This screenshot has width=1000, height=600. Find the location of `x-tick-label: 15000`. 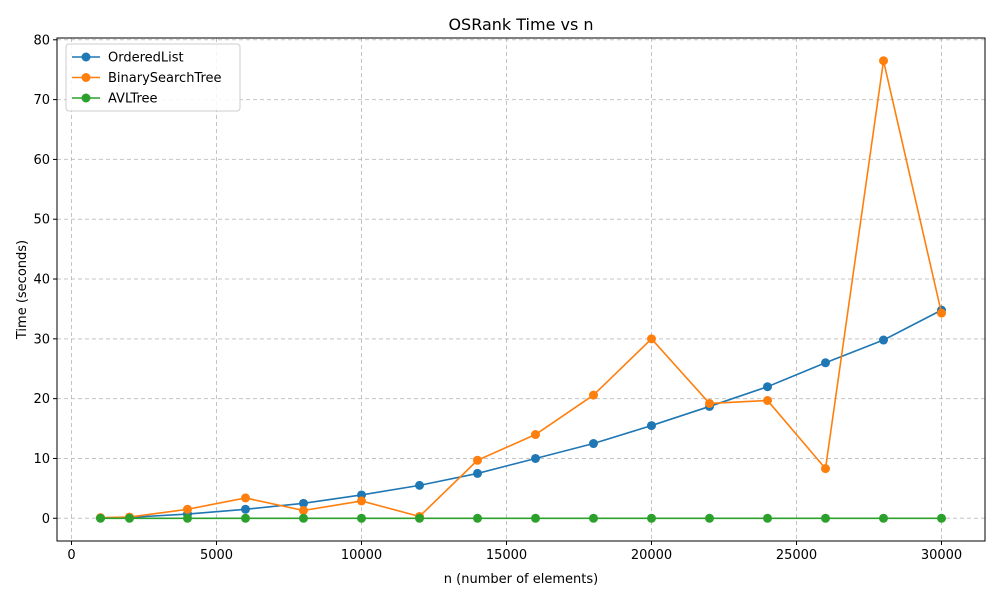

x-tick-label: 15000 is located at coordinates (506, 555).